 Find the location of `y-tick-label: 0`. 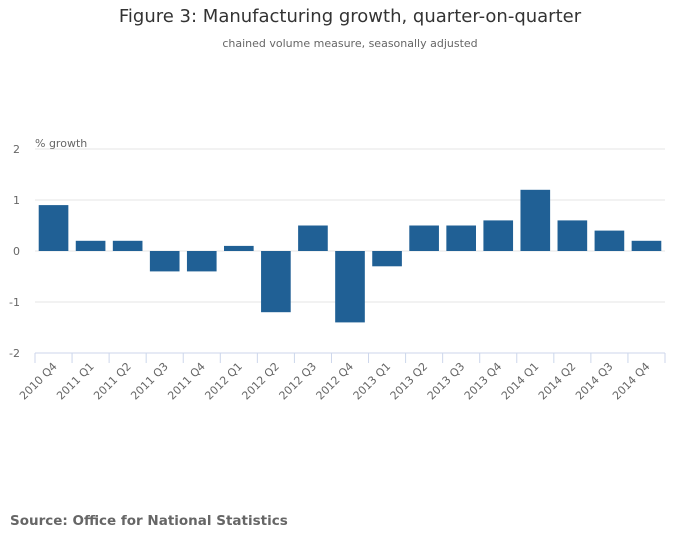

y-tick-label: 0 is located at coordinates (16, 251).